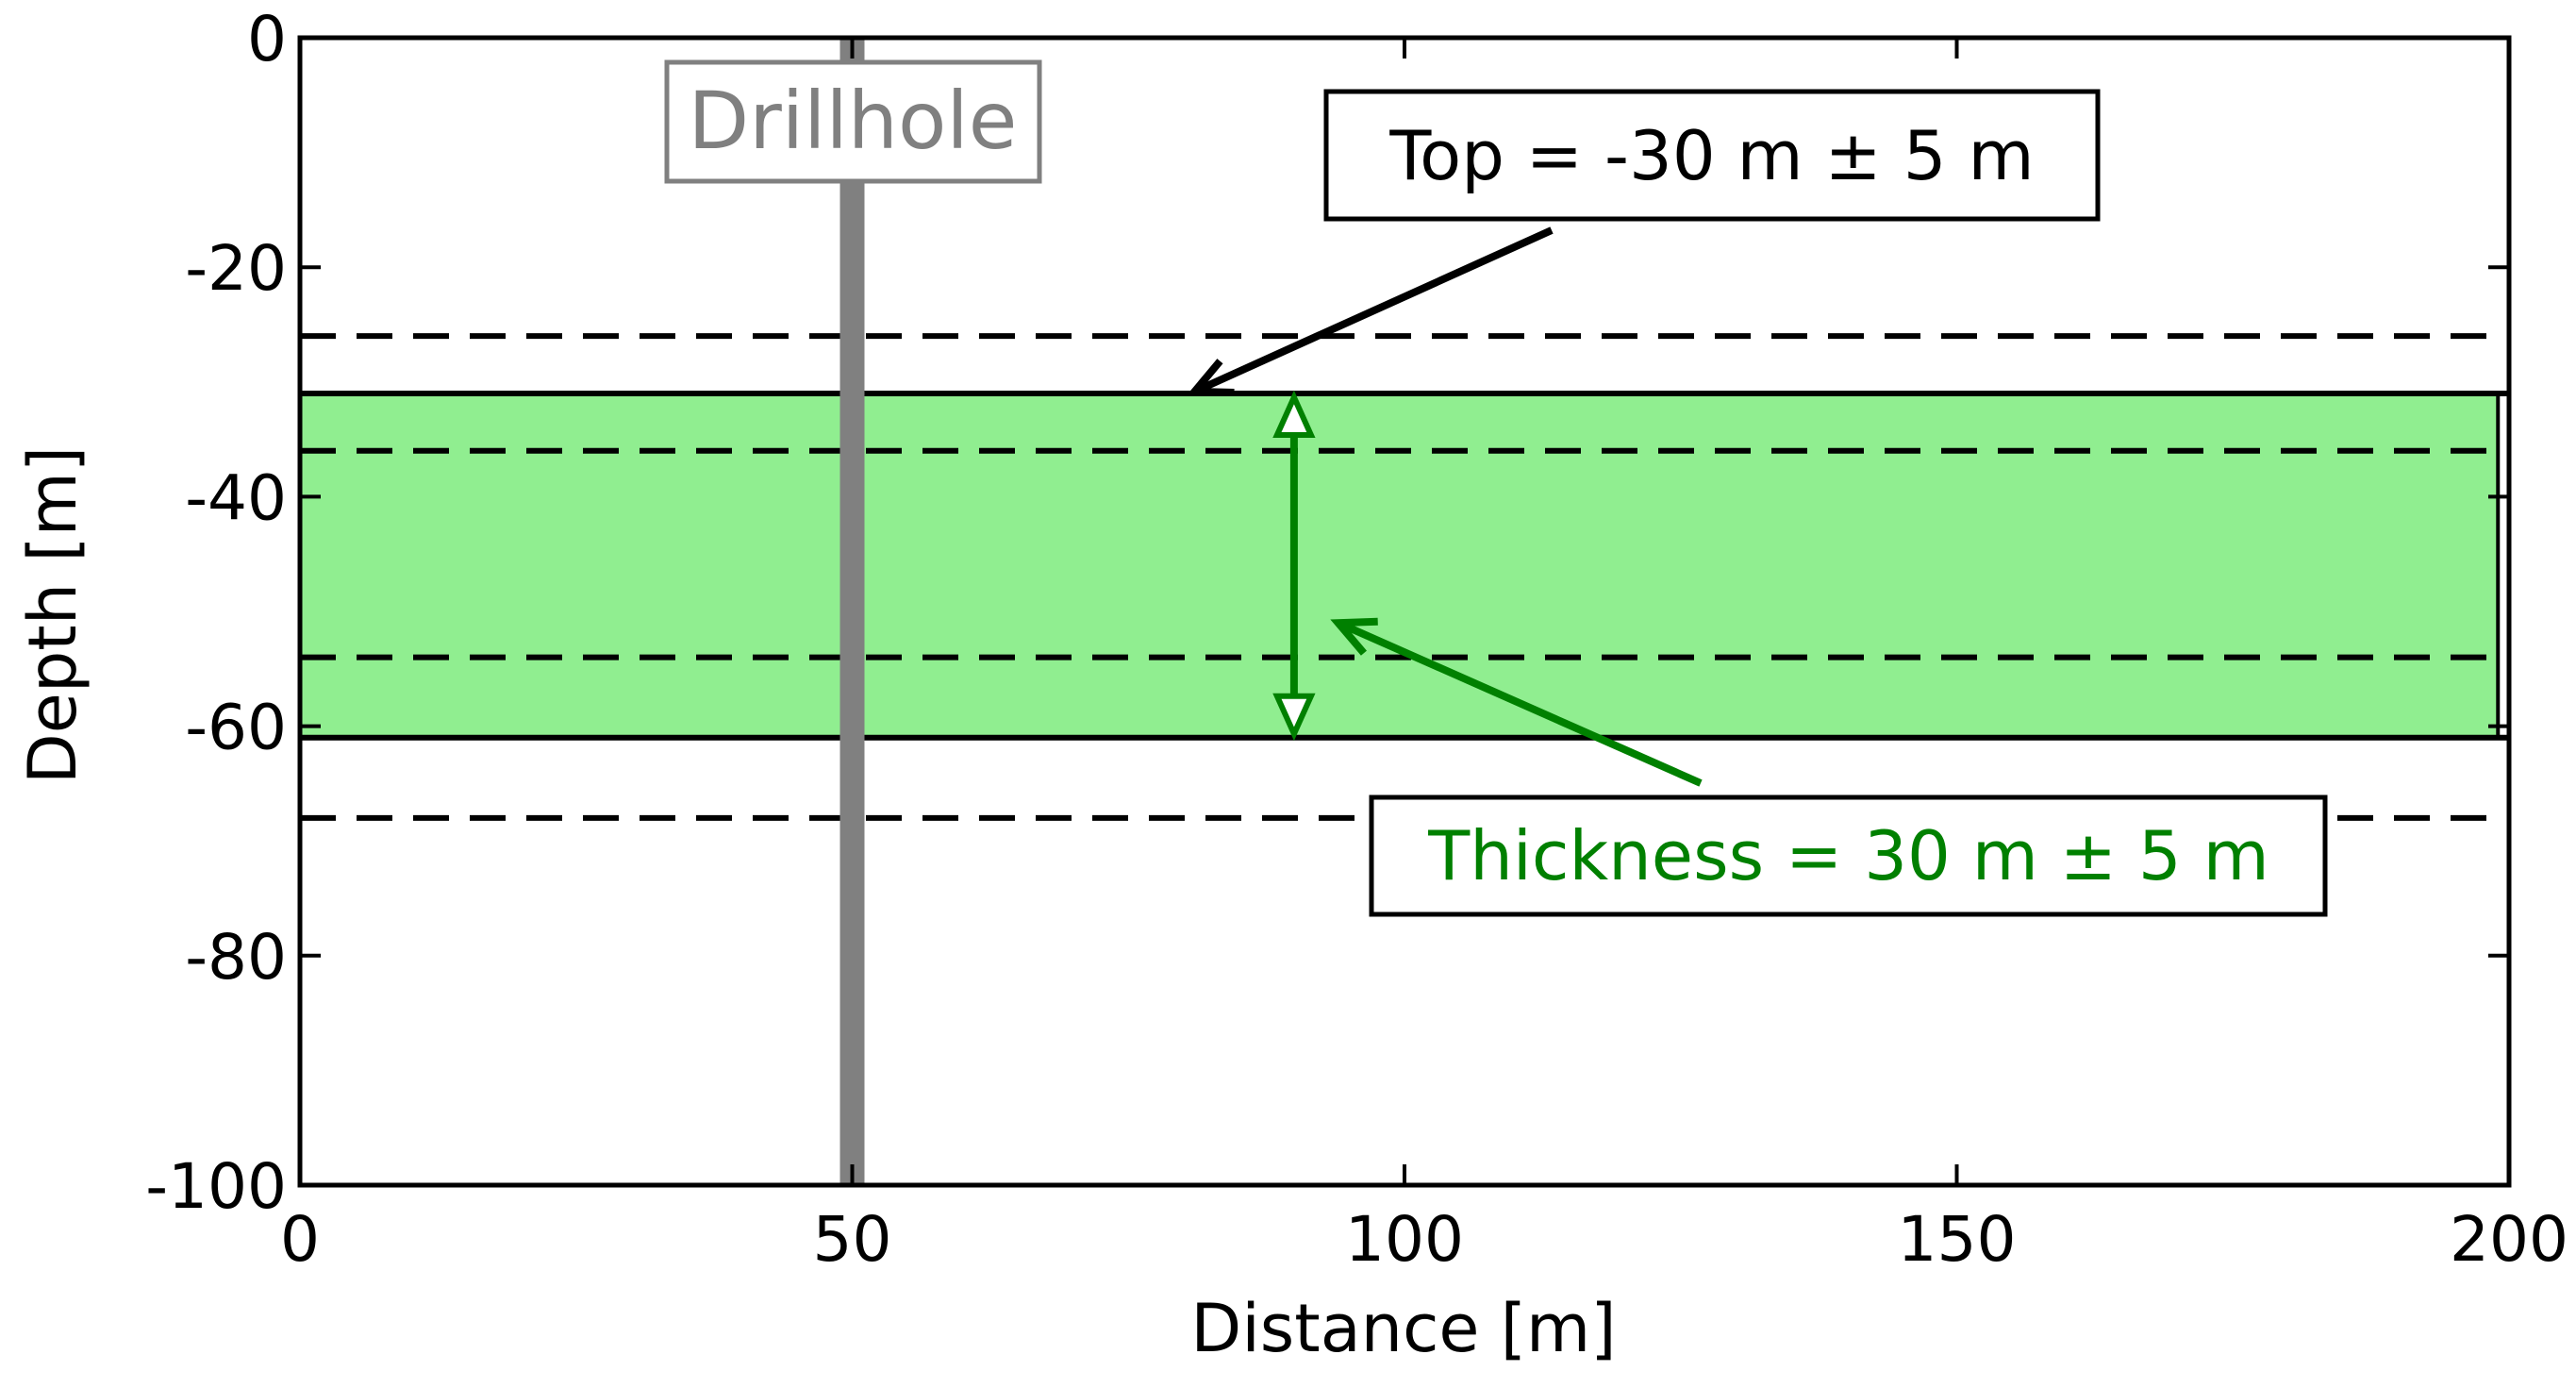 Image resolution: width=2576 pixels, height=1388 pixels. What do you see at coordinates (1294, 414) in the screenshot?
I see `thickness-arrowhead-up` at bounding box center [1294, 414].